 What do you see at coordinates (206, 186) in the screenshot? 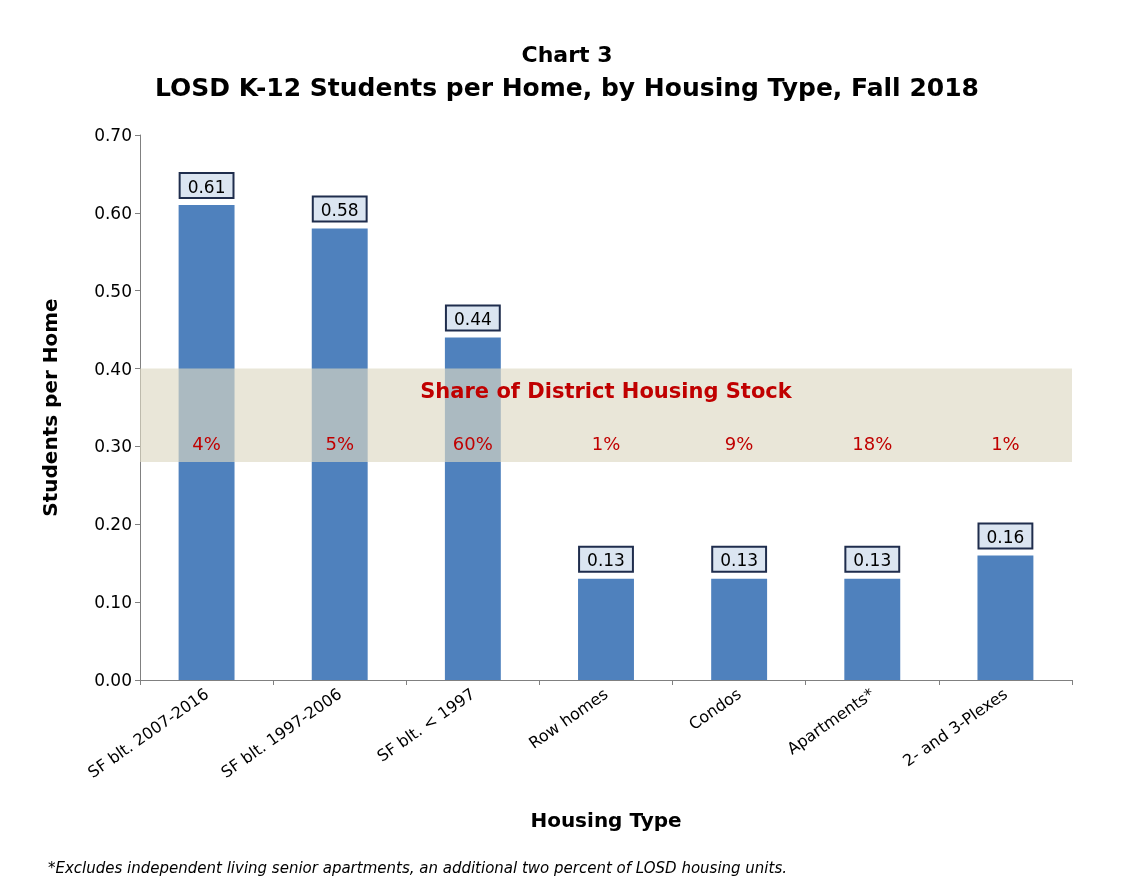
I see `data-label: 0.61` at bounding box center [206, 186].